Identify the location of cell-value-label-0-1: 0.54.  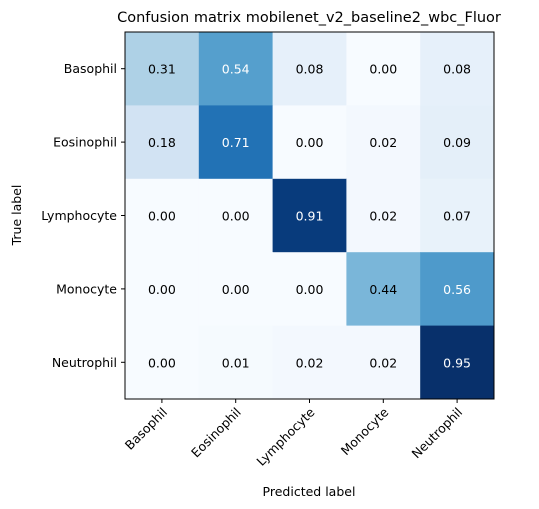
(236, 69).